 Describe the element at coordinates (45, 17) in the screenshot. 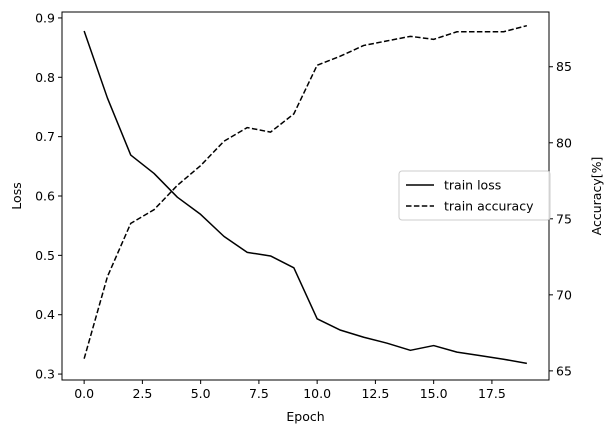

I see `y-left-tick-label: 0.9` at that location.